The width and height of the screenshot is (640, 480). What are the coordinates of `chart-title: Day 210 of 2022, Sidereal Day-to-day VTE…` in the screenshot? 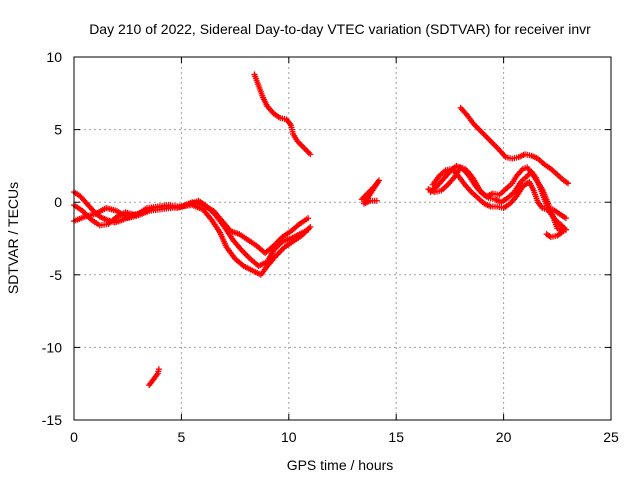 It's located at (340, 29).